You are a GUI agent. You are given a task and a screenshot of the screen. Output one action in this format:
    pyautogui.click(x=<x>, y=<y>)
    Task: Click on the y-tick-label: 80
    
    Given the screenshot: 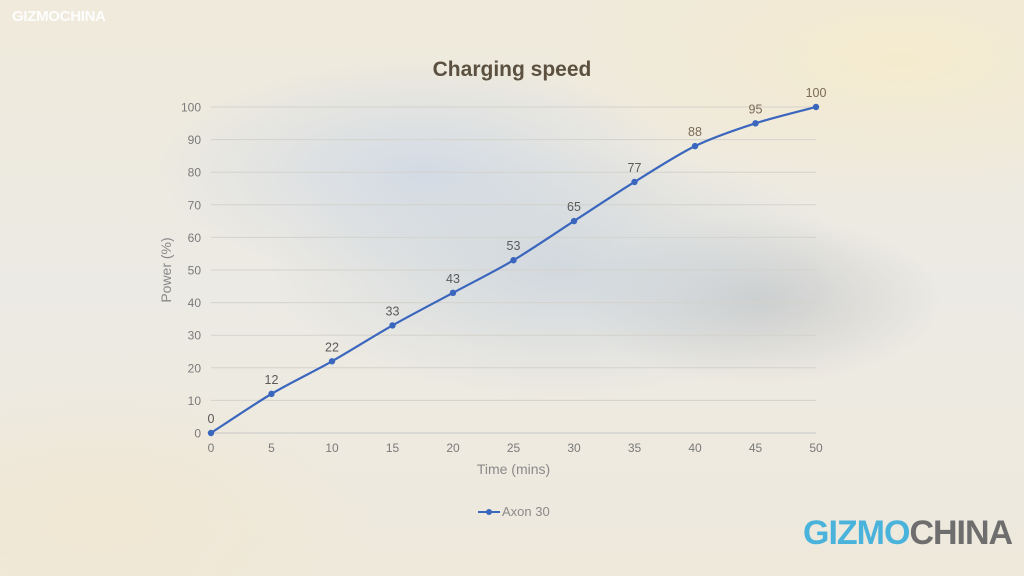 What is the action you would take?
    pyautogui.click(x=195, y=173)
    